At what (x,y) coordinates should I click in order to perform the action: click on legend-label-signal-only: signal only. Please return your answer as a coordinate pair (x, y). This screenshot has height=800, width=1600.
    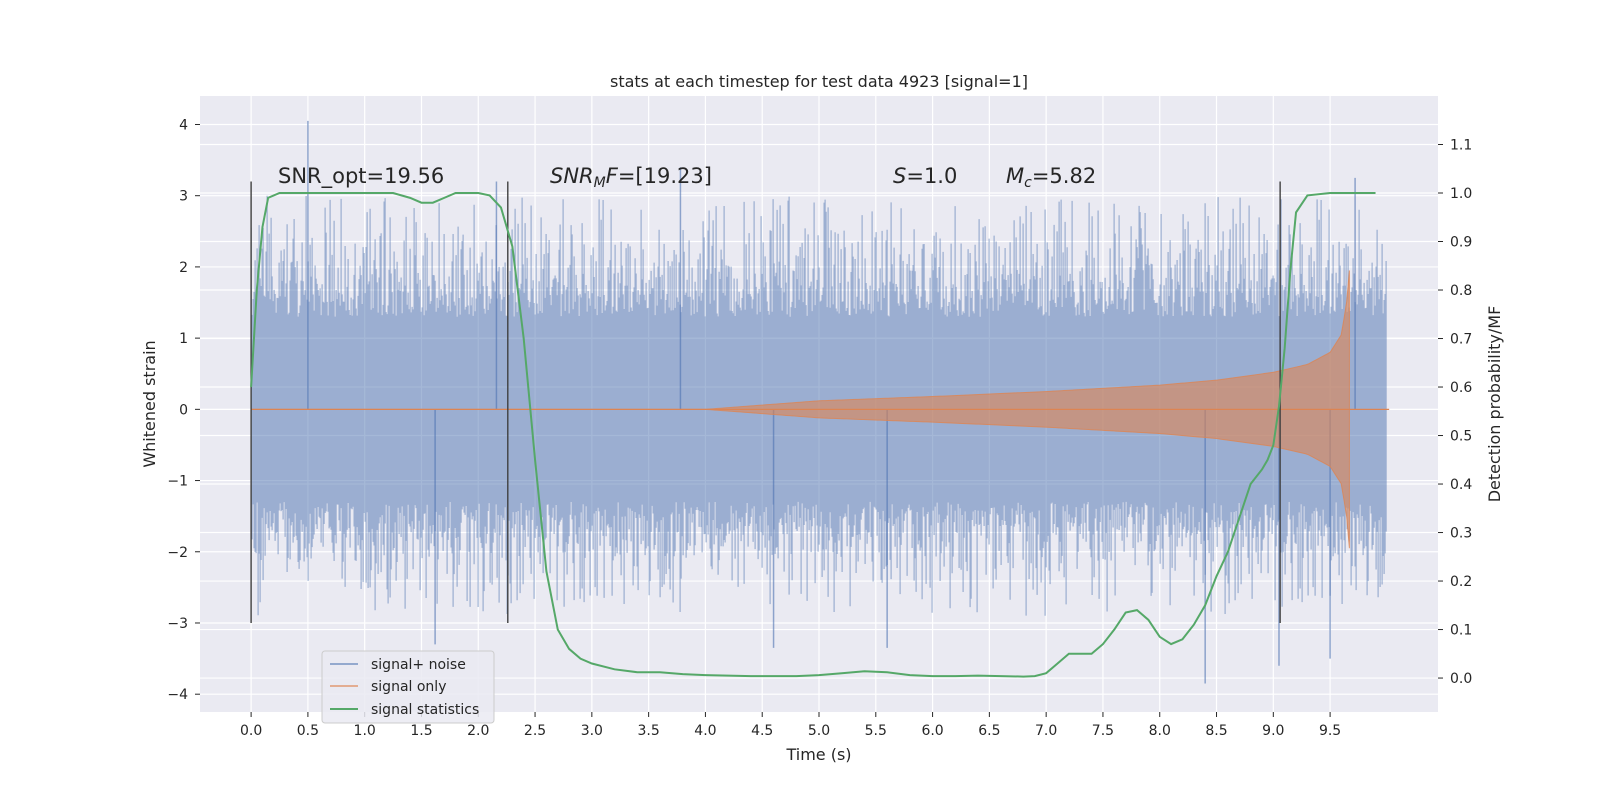
    Looking at the image, I should click on (408, 687).